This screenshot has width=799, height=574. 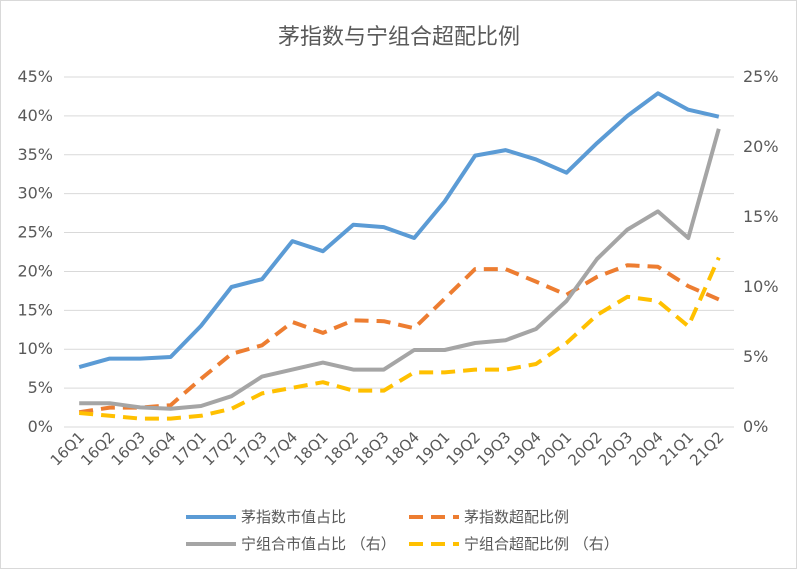 I want to click on left-tick-label: 0%, so click(x=40, y=426).